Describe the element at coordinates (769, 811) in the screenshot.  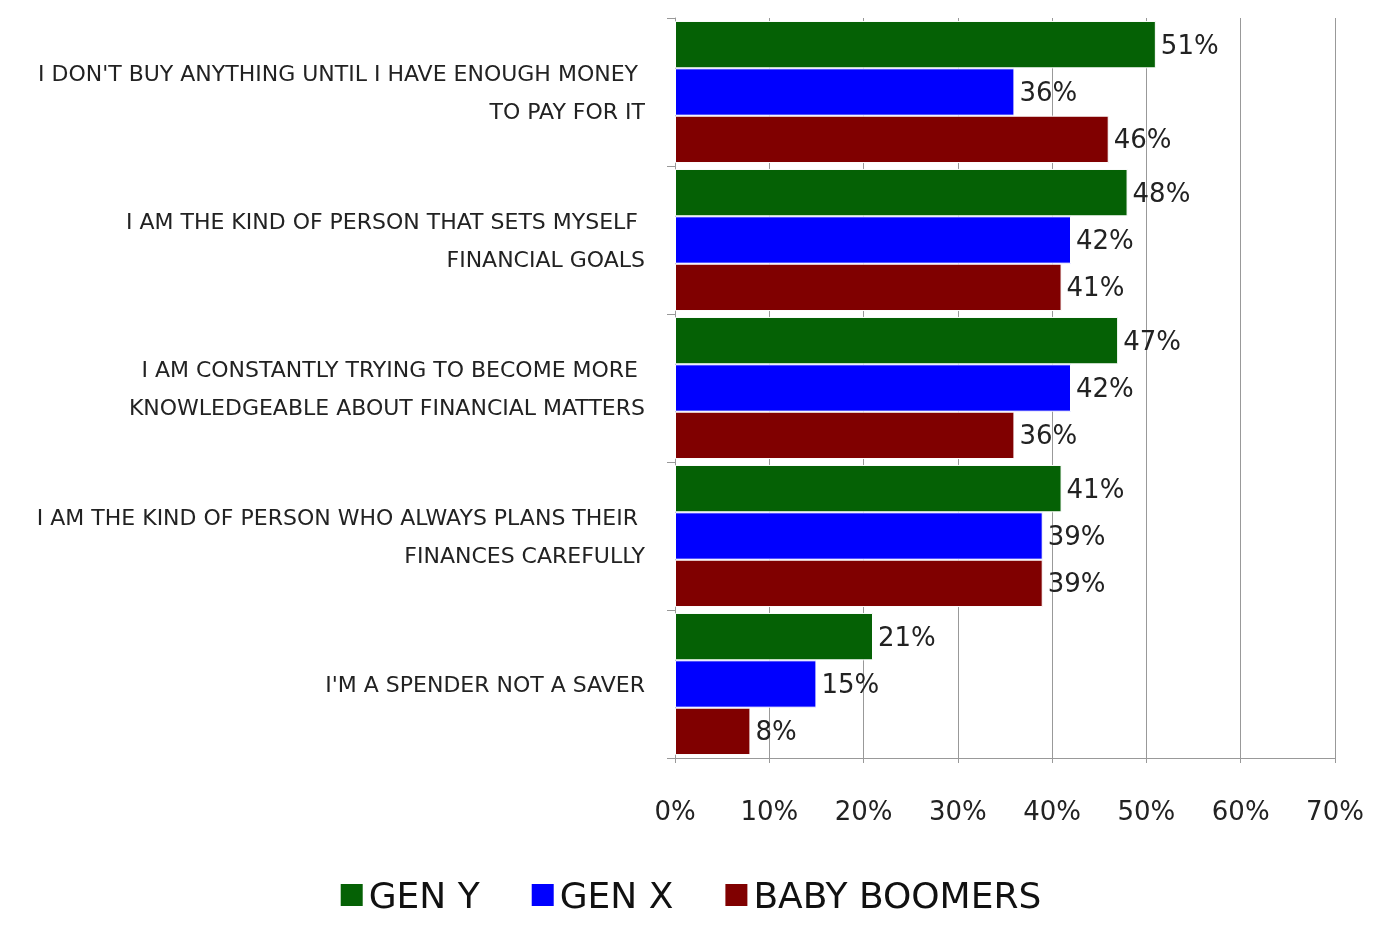
I see `x-tick-label: 10%` at that location.